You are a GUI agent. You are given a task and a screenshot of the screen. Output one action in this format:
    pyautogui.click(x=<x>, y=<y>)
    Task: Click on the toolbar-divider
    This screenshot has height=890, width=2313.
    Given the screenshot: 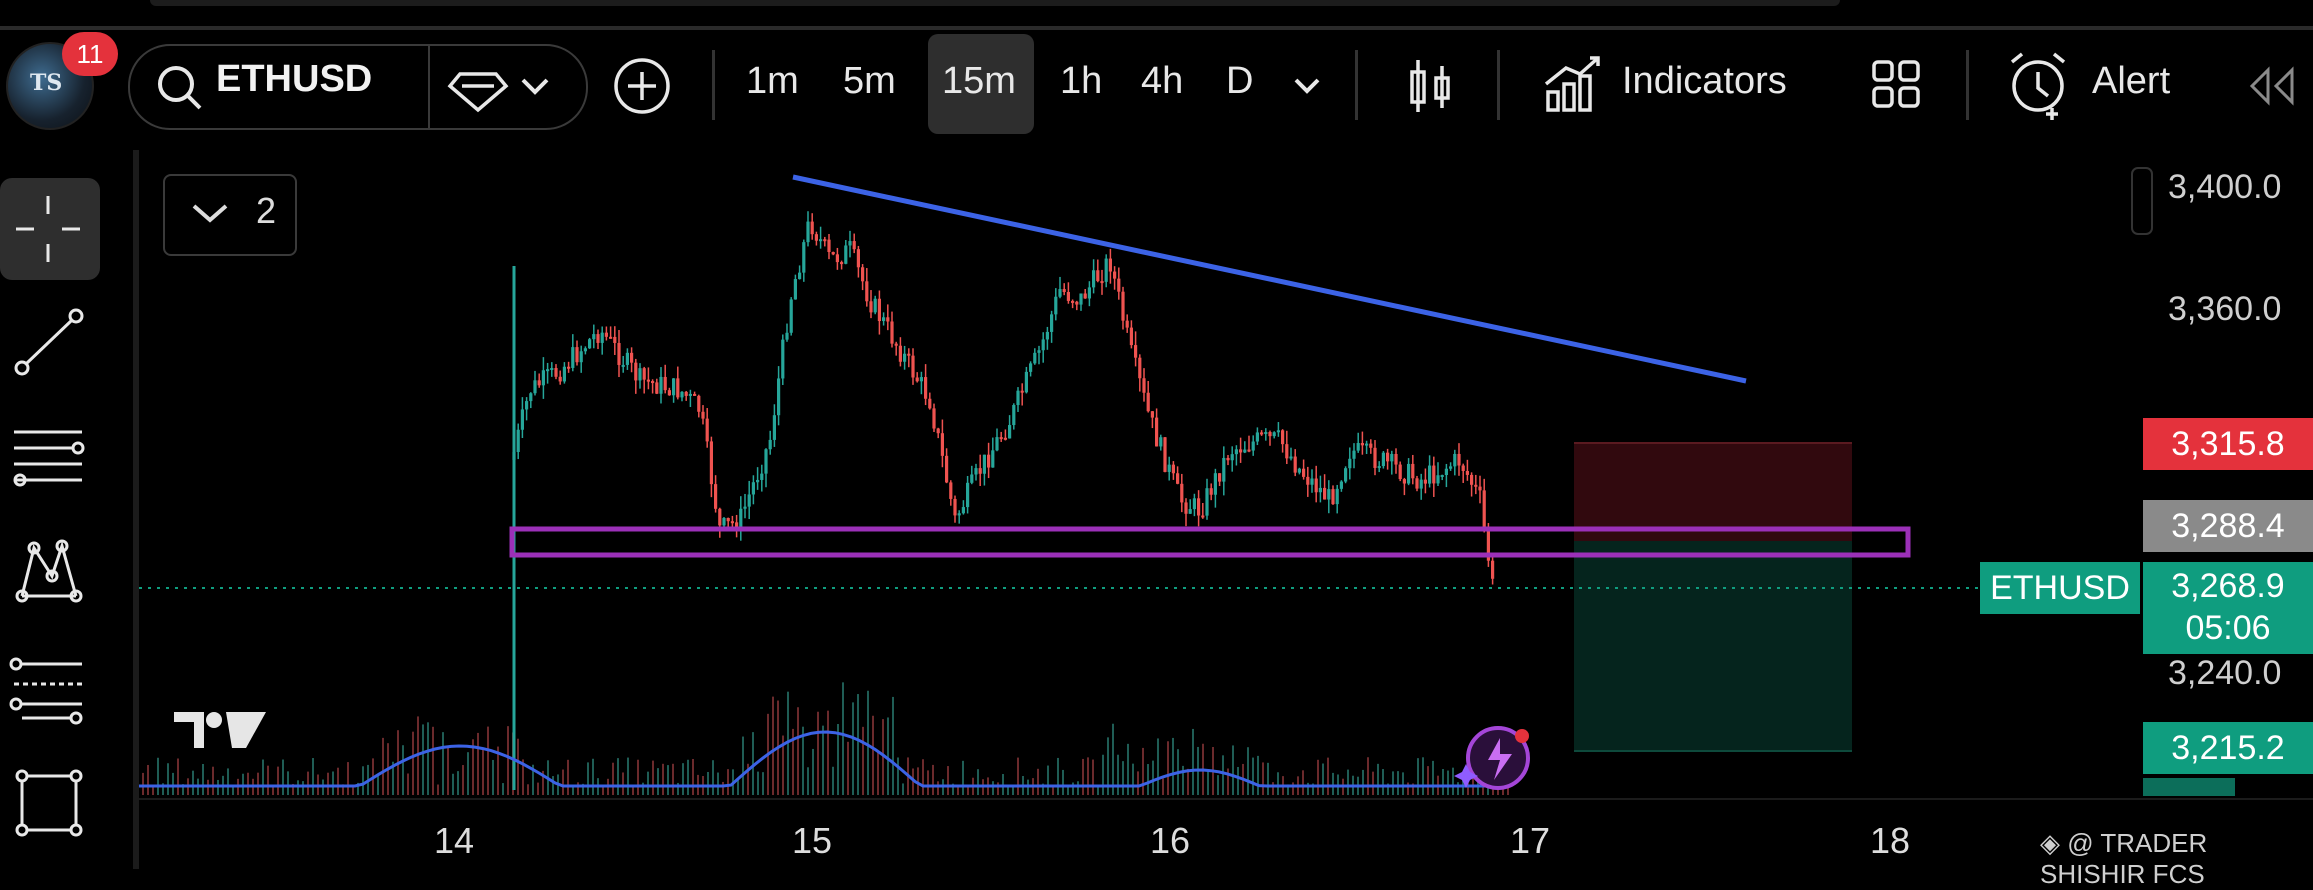 What is the action you would take?
    pyautogui.click(x=1156, y=28)
    